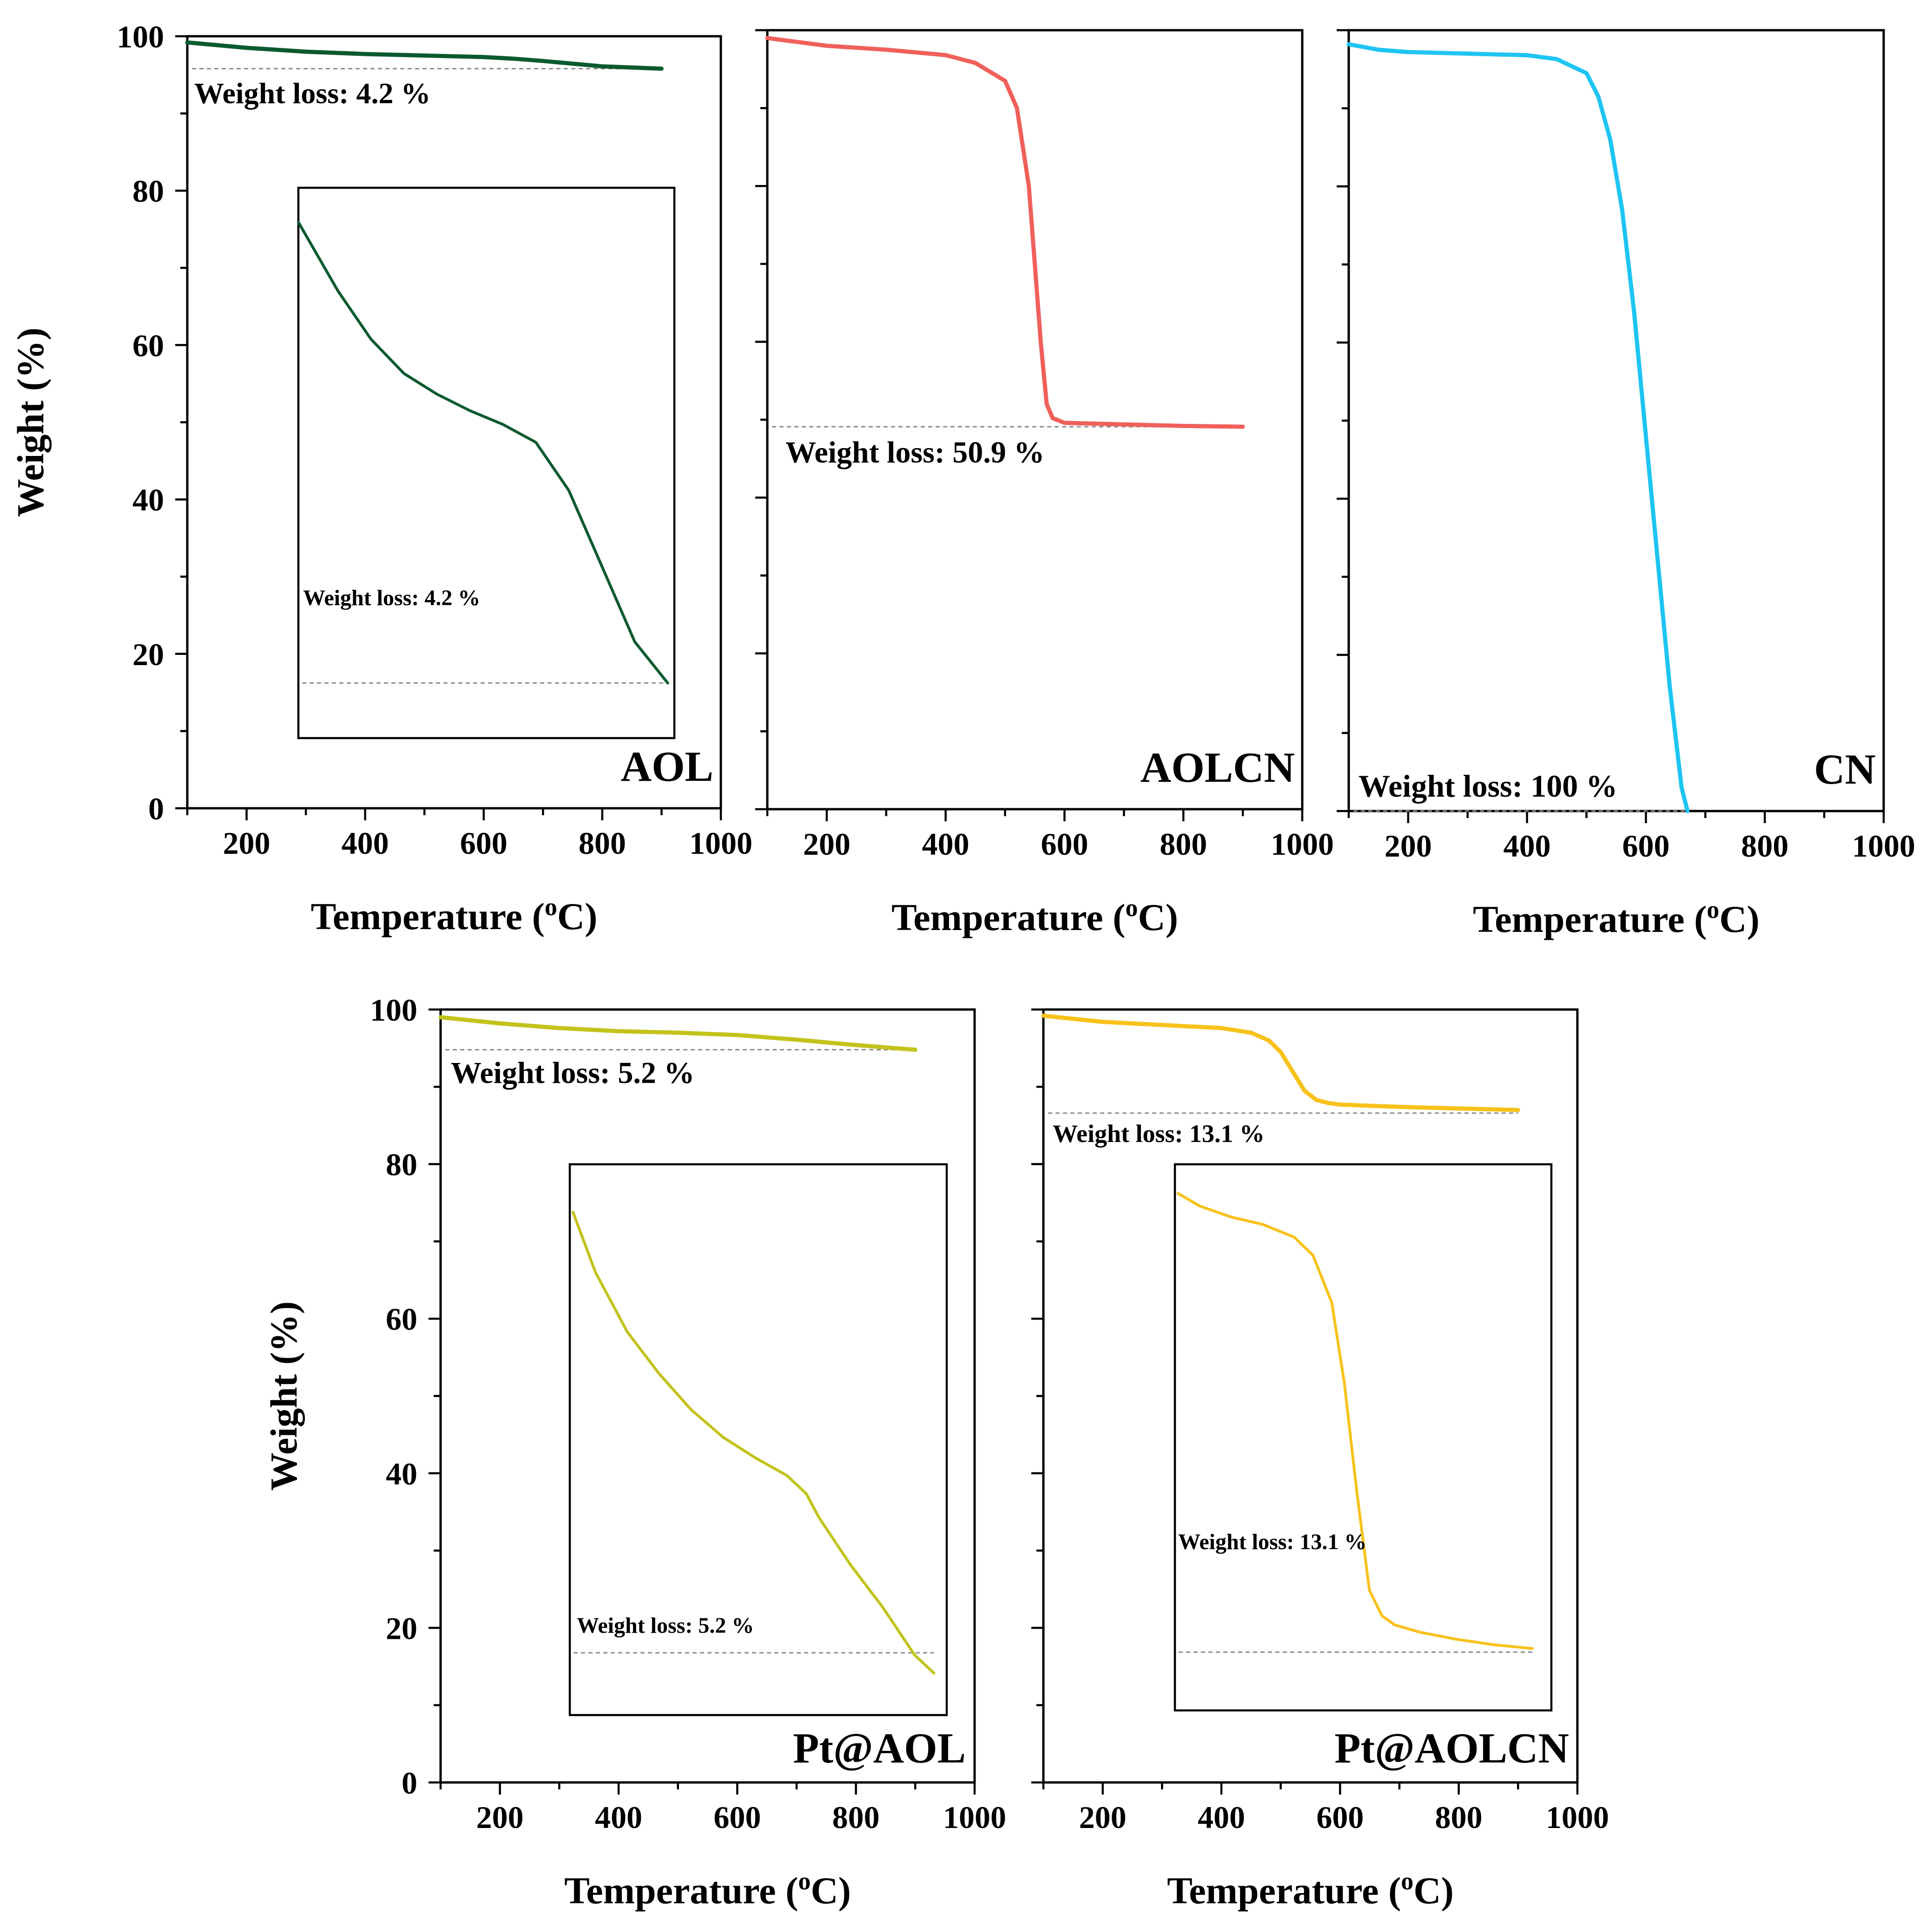 The height and width of the screenshot is (1927, 1932). Describe the element at coordinates (1355, 1421) in the screenshot. I see `pt-aolcn-inset-series-line` at that location.